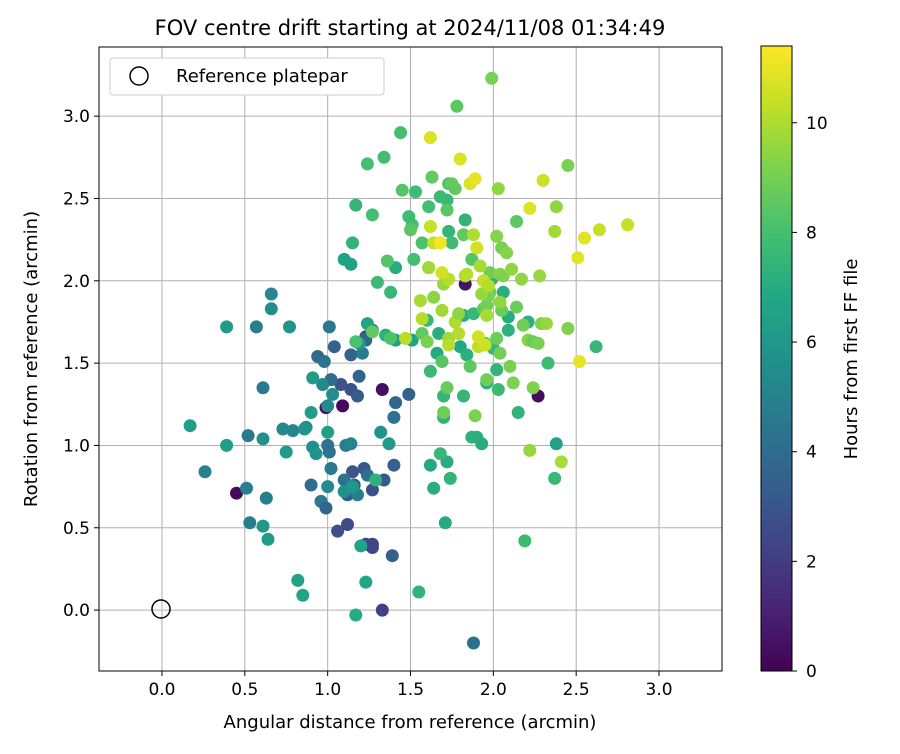 The image size is (900, 754). Describe the element at coordinates (139, 76) in the screenshot. I see `legend-marker-icon` at that location.